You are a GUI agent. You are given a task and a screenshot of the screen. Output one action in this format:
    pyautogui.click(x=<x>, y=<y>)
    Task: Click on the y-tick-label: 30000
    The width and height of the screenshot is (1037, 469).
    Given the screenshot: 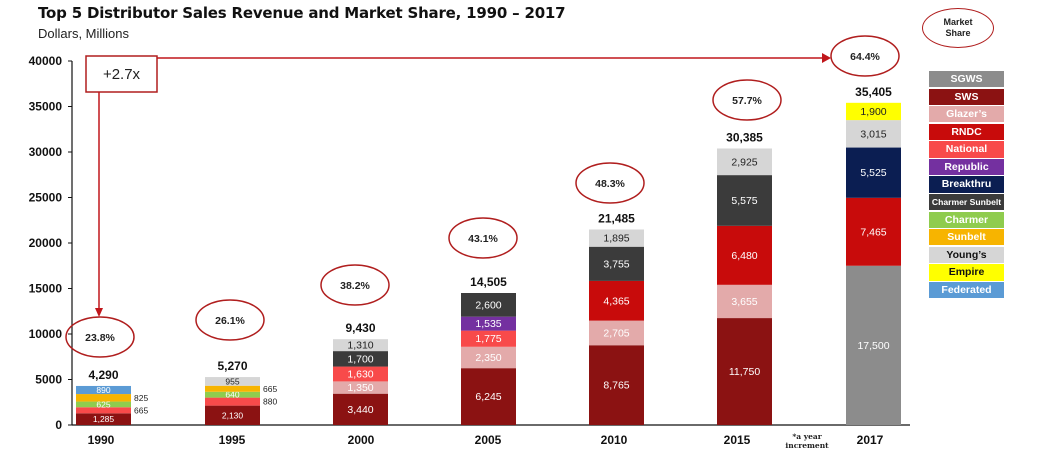 What is the action you would take?
    pyautogui.click(x=46, y=152)
    